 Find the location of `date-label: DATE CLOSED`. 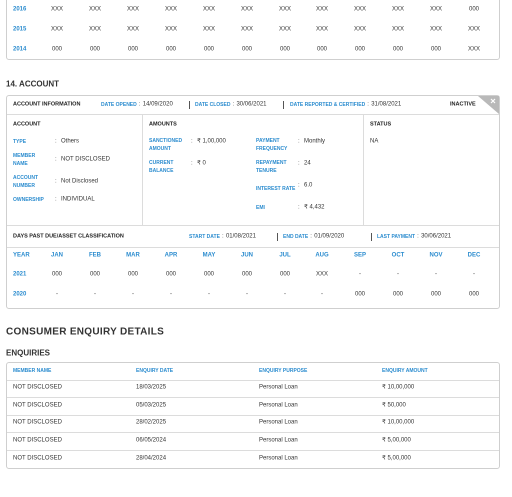

date-label: DATE CLOSED is located at coordinates (213, 105).